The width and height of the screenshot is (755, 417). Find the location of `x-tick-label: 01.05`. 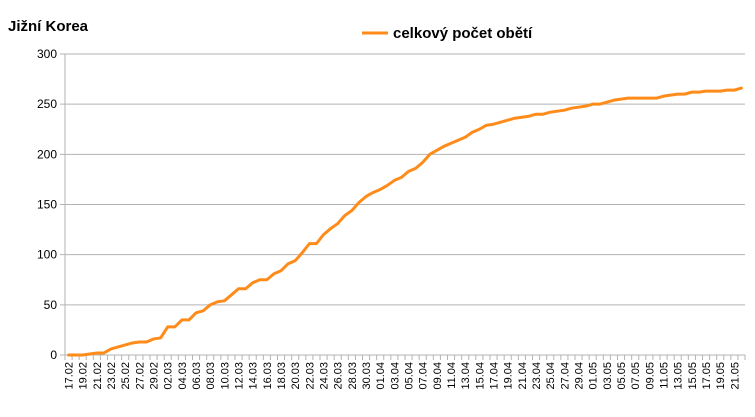

x-tick-label: 01.05 is located at coordinates (594, 376).